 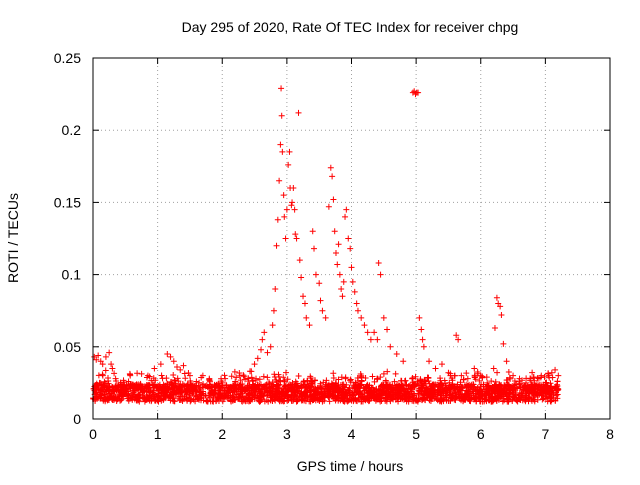 What do you see at coordinates (77, 419) in the screenshot?
I see `y-tick-label: 0` at bounding box center [77, 419].